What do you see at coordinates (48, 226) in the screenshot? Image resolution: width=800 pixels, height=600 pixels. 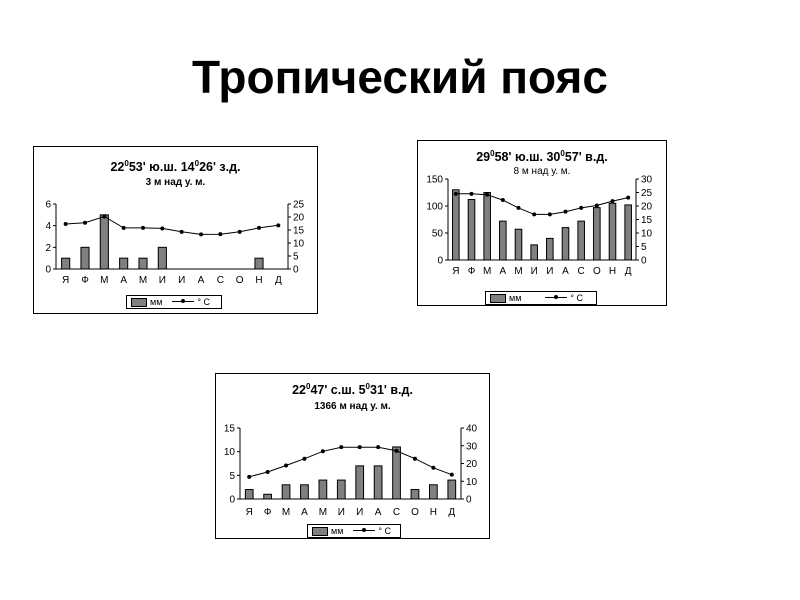 I see `left-tick-label: 4` at bounding box center [48, 226].